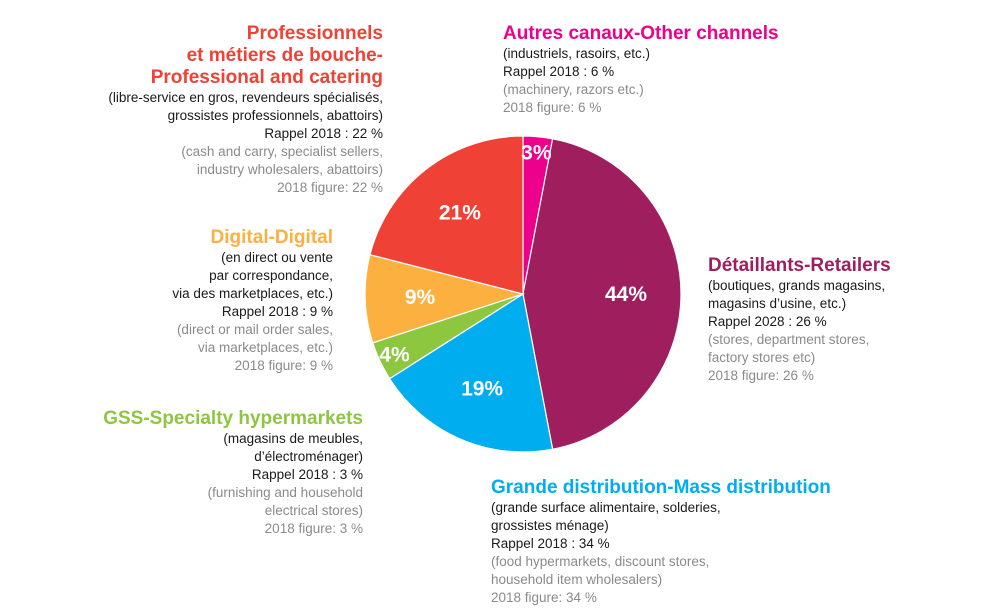 Image resolution: width=993 pixels, height=612 pixels. What do you see at coordinates (313, 510) in the screenshot?
I see `annotation-line-en: electrical stores)` at bounding box center [313, 510].